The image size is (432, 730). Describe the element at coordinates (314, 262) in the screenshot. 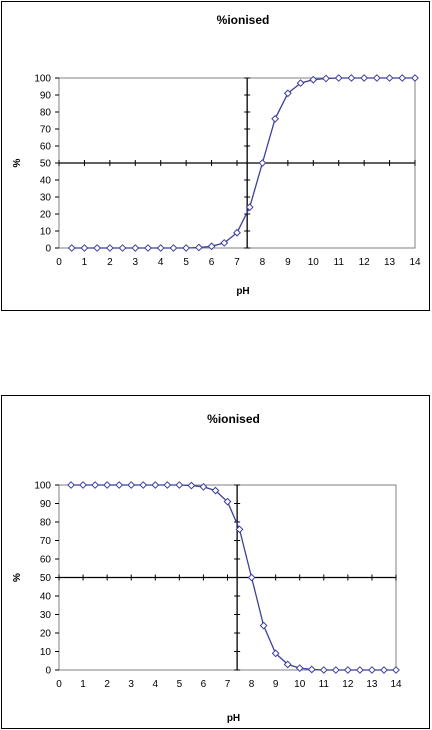

I see `chart-top-xtick-label: 10` at that location.